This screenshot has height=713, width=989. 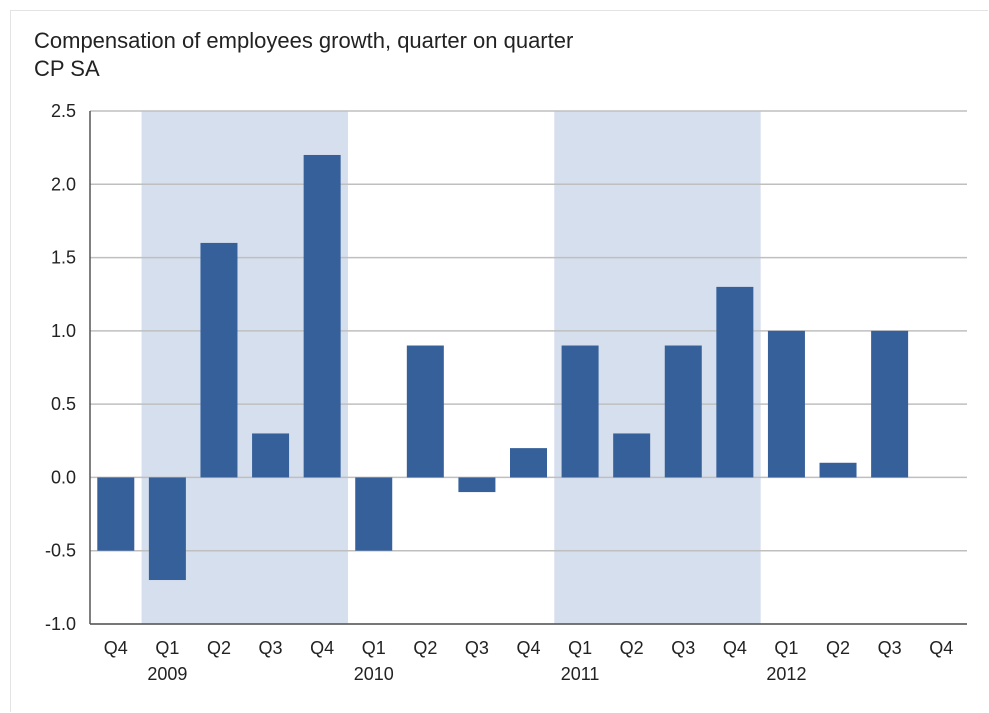 What do you see at coordinates (167, 674) in the screenshot?
I see `year-label: 2009` at bounding box center [167, 674].